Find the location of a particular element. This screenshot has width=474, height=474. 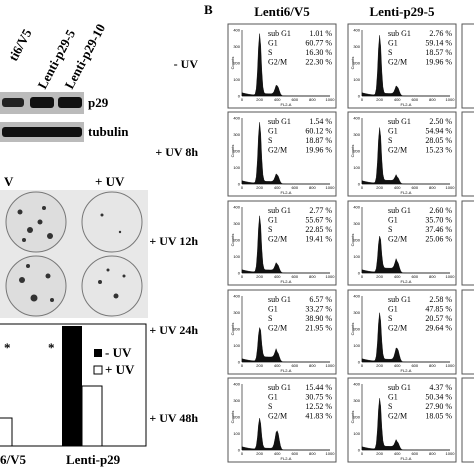

phase-value: 2.60 % is located at coordinates (440, 210).